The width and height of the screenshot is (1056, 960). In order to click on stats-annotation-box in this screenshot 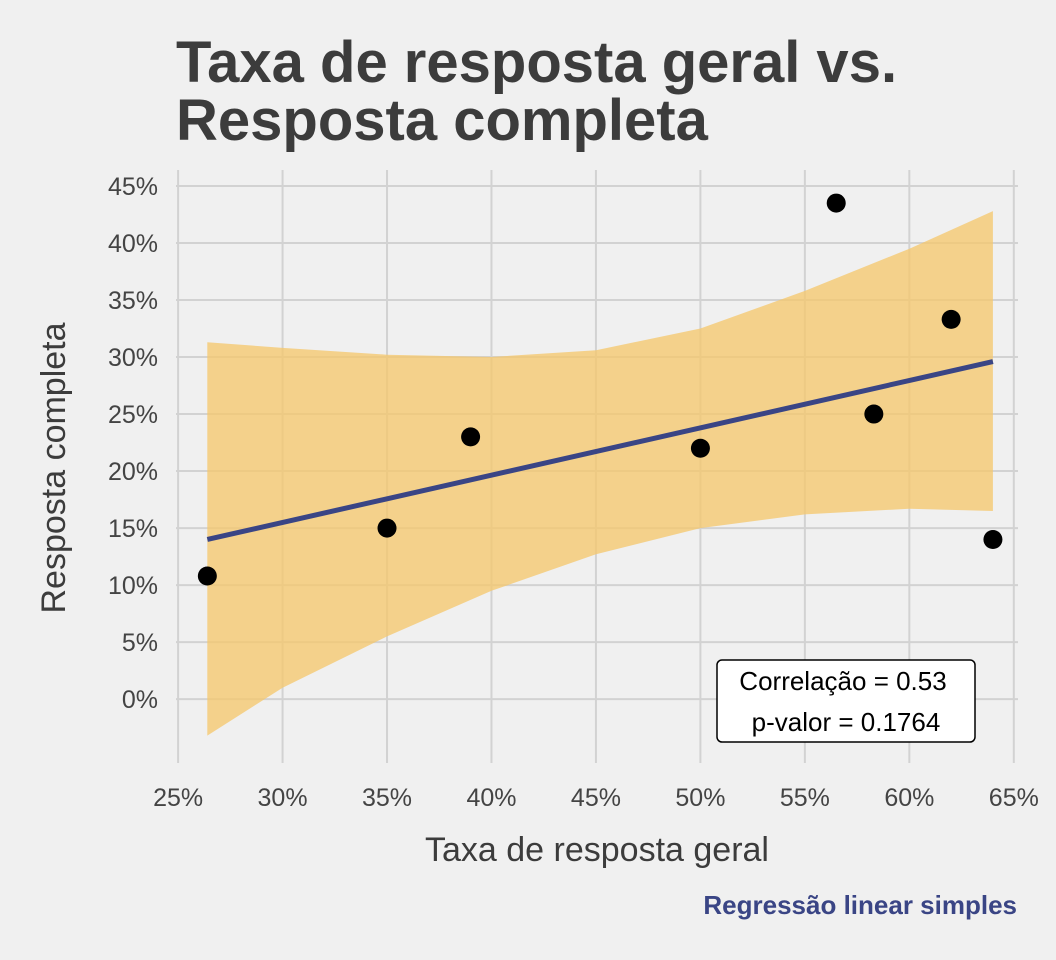, I will do `click(846, 701)`.